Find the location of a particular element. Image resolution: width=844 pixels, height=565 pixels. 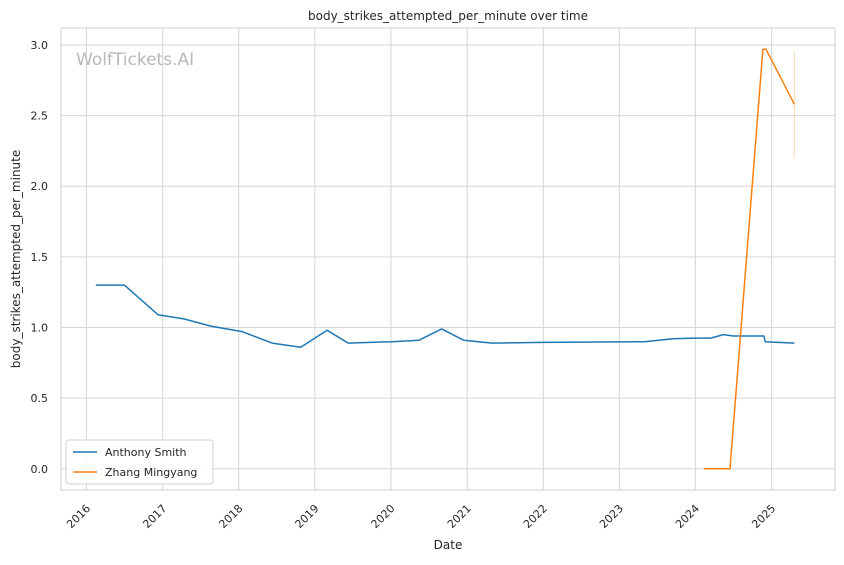

x-axis-title: Date is located at coordinates (448, 545).